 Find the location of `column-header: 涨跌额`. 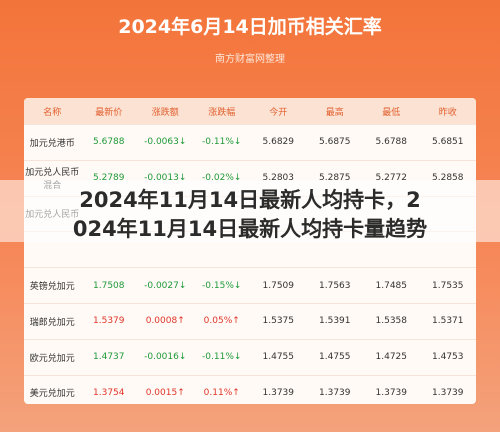

column-header: 涨跌额 is located at coordinates (165, 111).